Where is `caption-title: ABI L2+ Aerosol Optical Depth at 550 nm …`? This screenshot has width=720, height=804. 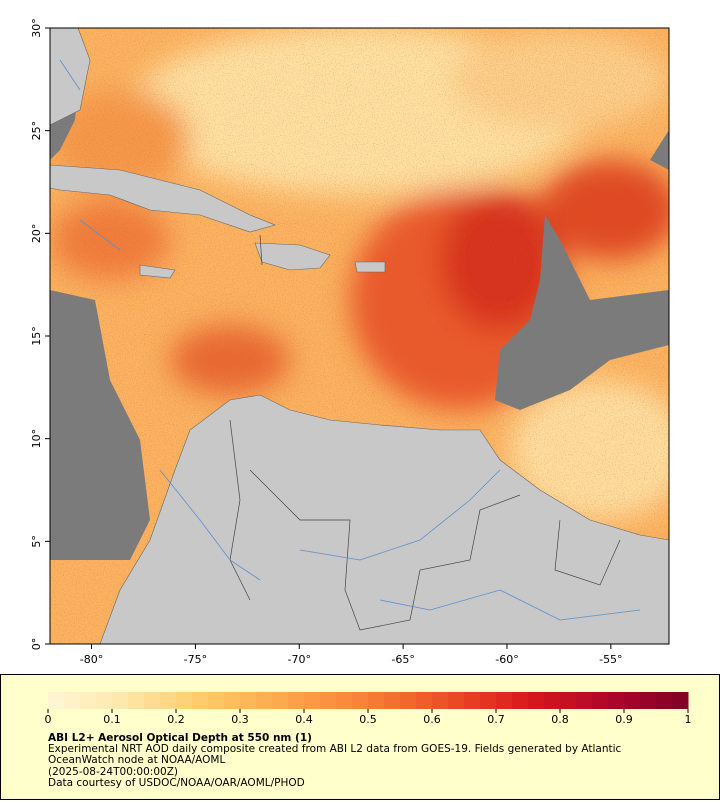 caption-title: ABI L2+ Aerosol Optical Depth at 550 nm … is located at coordinates (180, 738).